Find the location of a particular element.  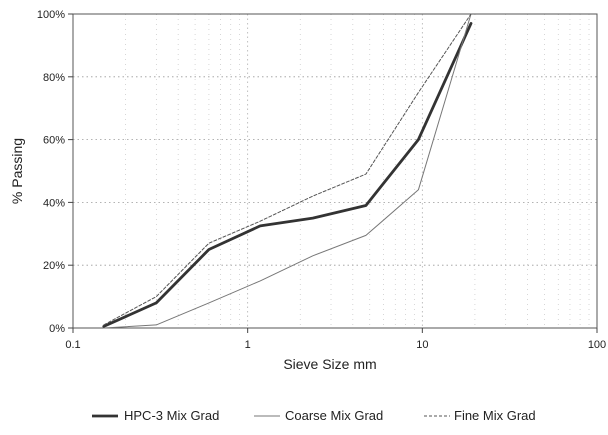

y-tick-label: 100% is located at coordinates (51, 15).